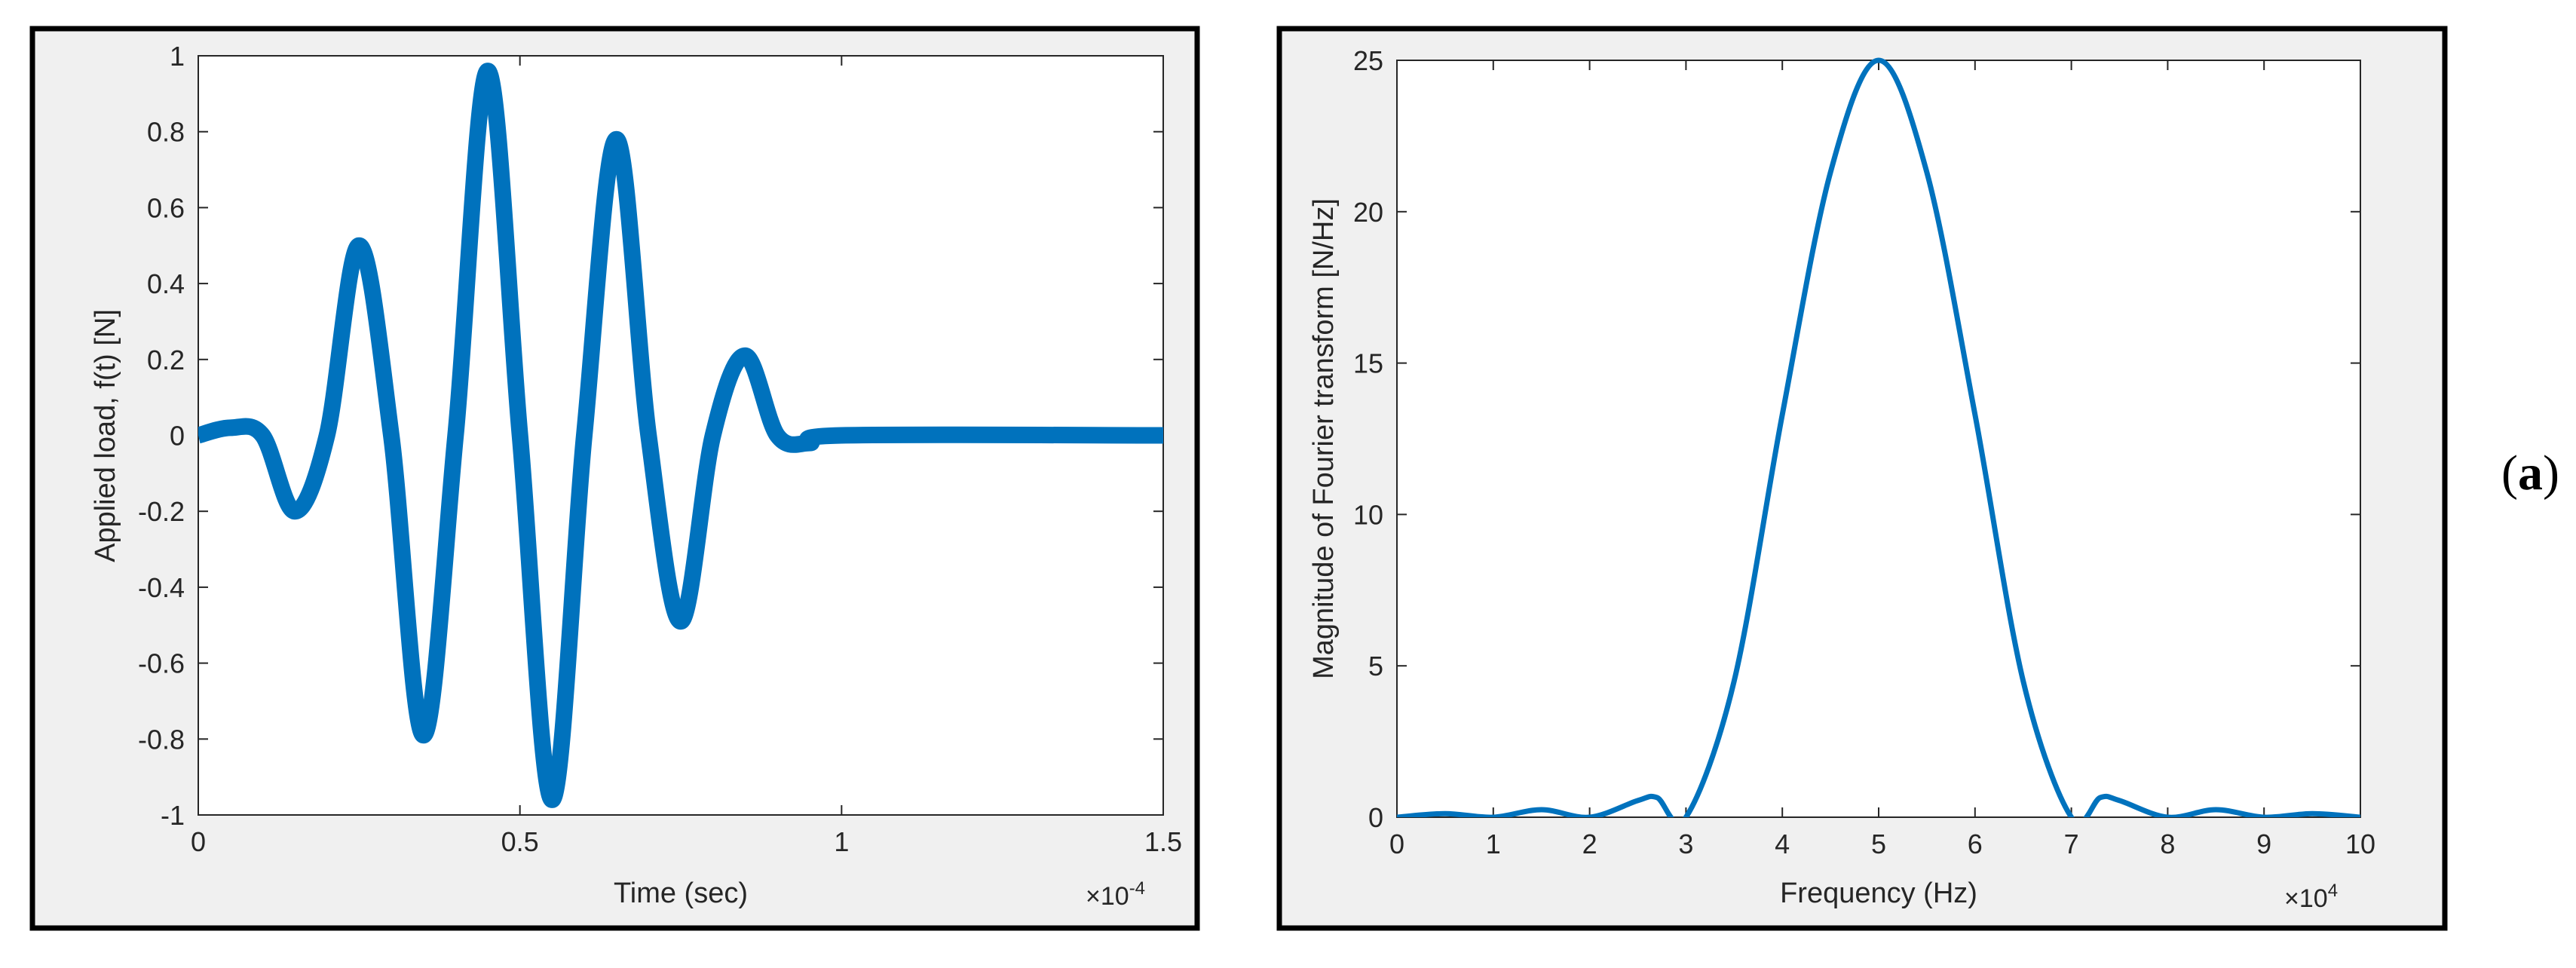 This screenshot has width=2576, height=968. Describe the element at coordinates (173, 815) in the screenshot. I see `y-tick-label: -1` at that location.